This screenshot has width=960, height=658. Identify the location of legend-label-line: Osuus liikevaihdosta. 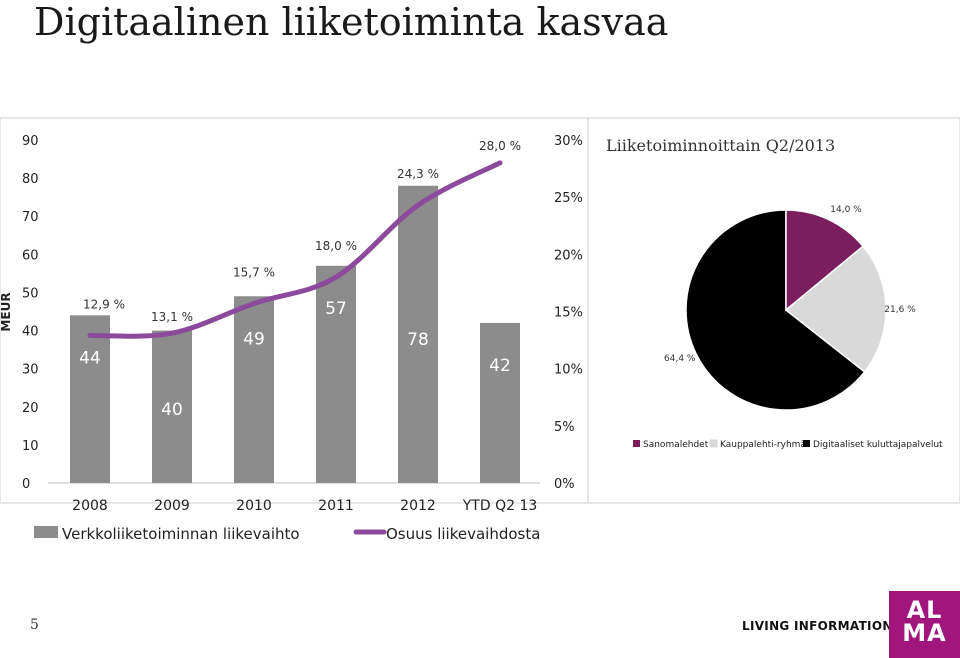
(463, 534).